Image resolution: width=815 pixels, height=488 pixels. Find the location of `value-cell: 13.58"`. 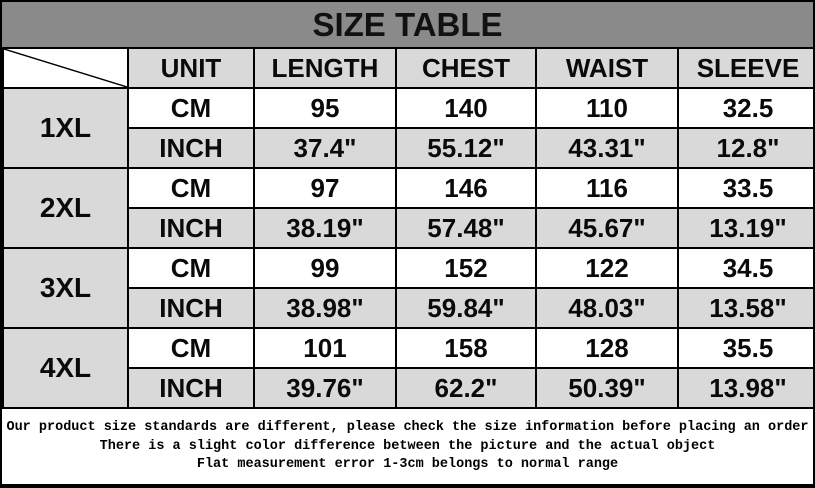

value-cell: 13.58" is located at coordinates (745, 308).